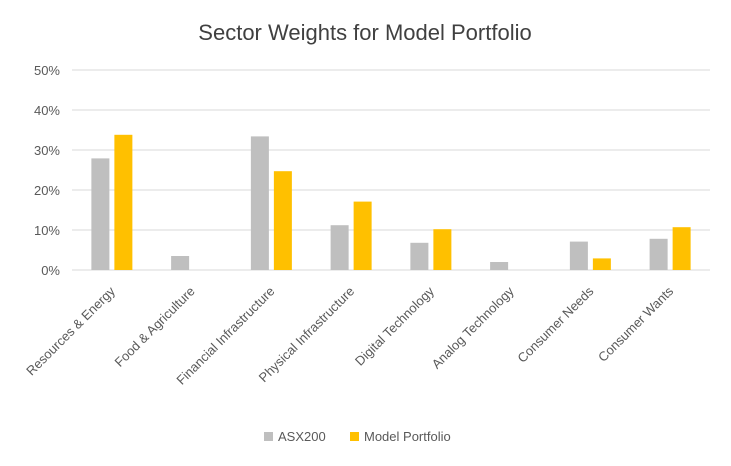  Describe the element at coordinates (47, 110) in the screenshot. I see `y-tick-label: 40%` at that location.